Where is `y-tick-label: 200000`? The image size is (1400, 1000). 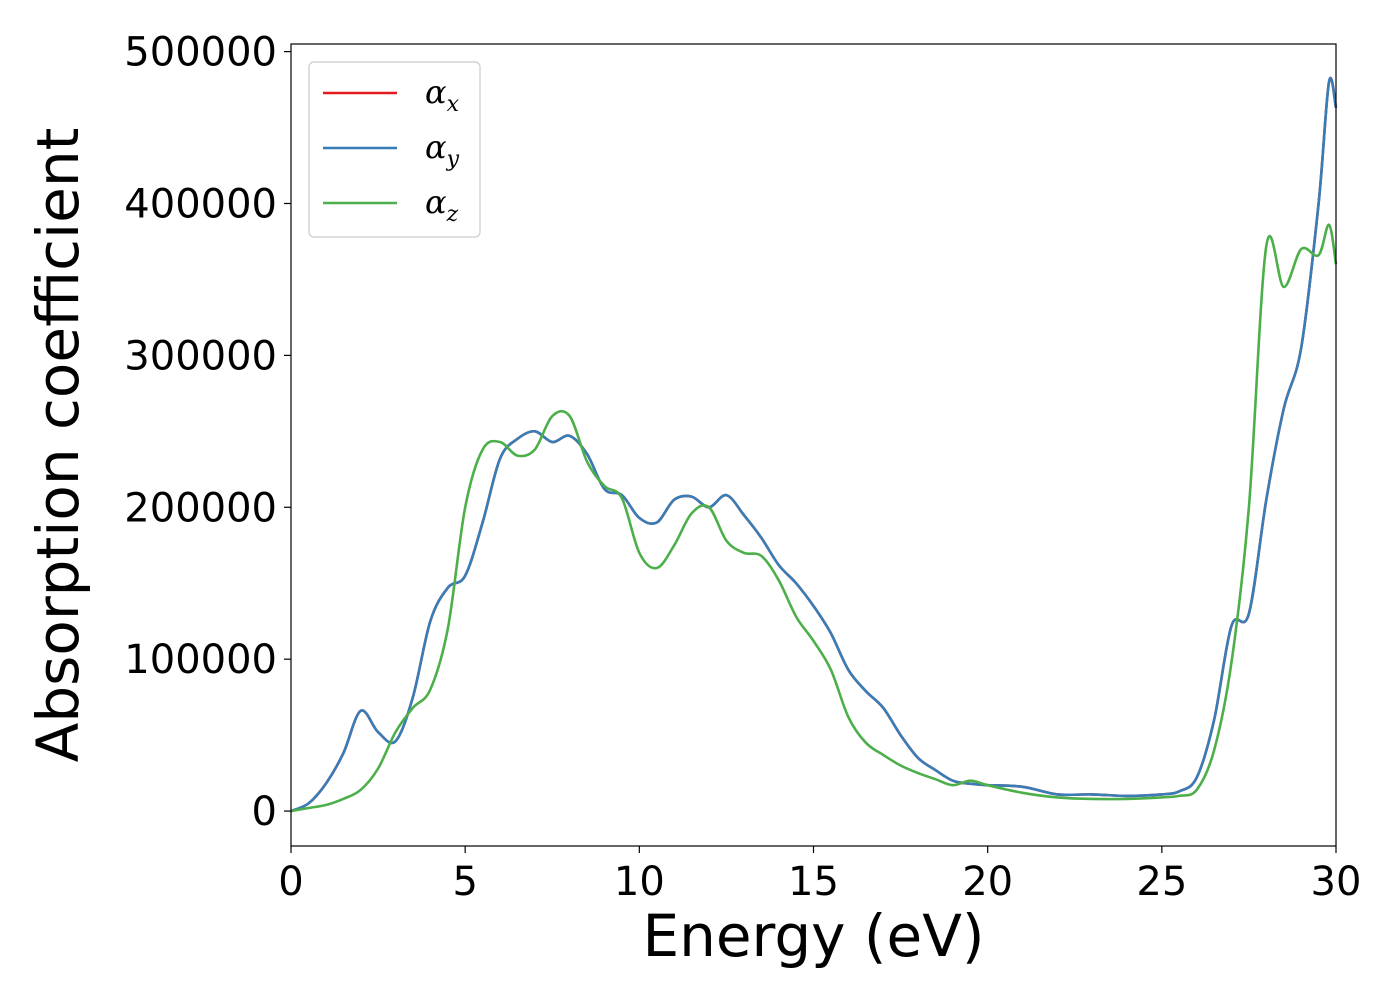 y-tick-label: 200000 is located at coordinates (200, 508).